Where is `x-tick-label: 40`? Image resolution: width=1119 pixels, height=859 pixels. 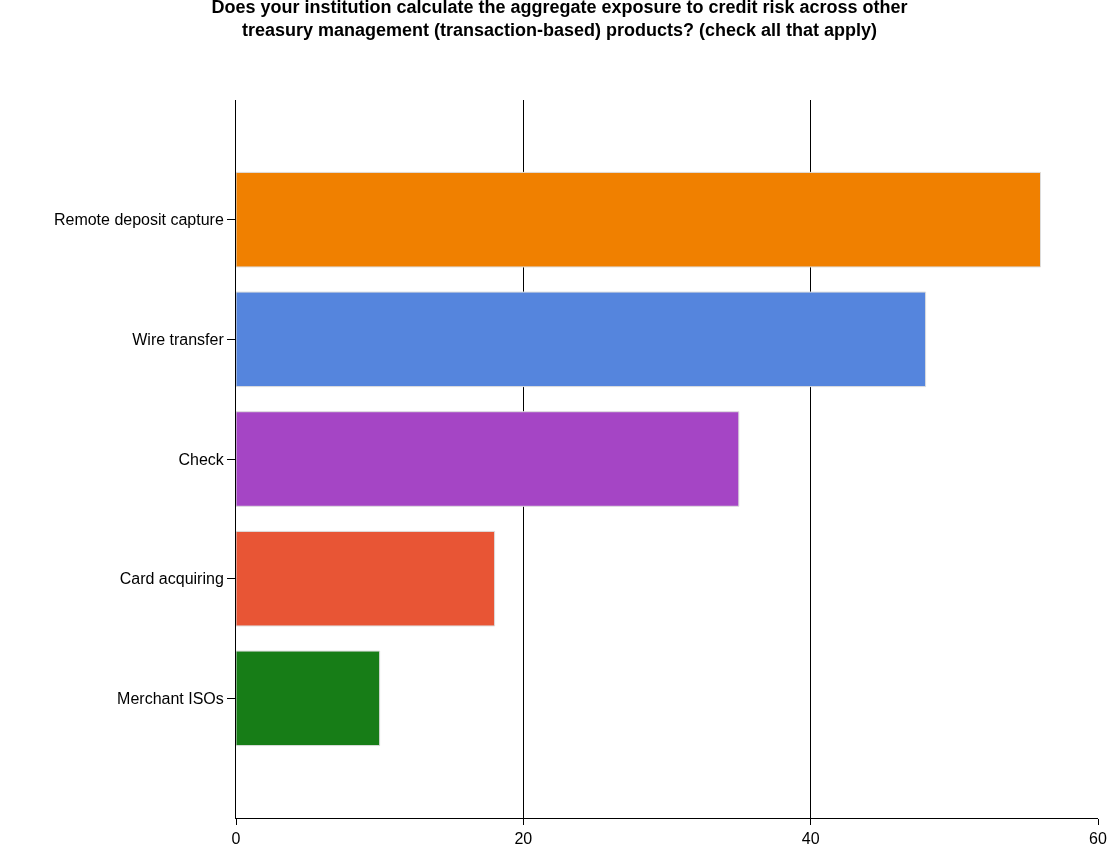 x-tick-label: 40 is located at coordinates (810, 839).